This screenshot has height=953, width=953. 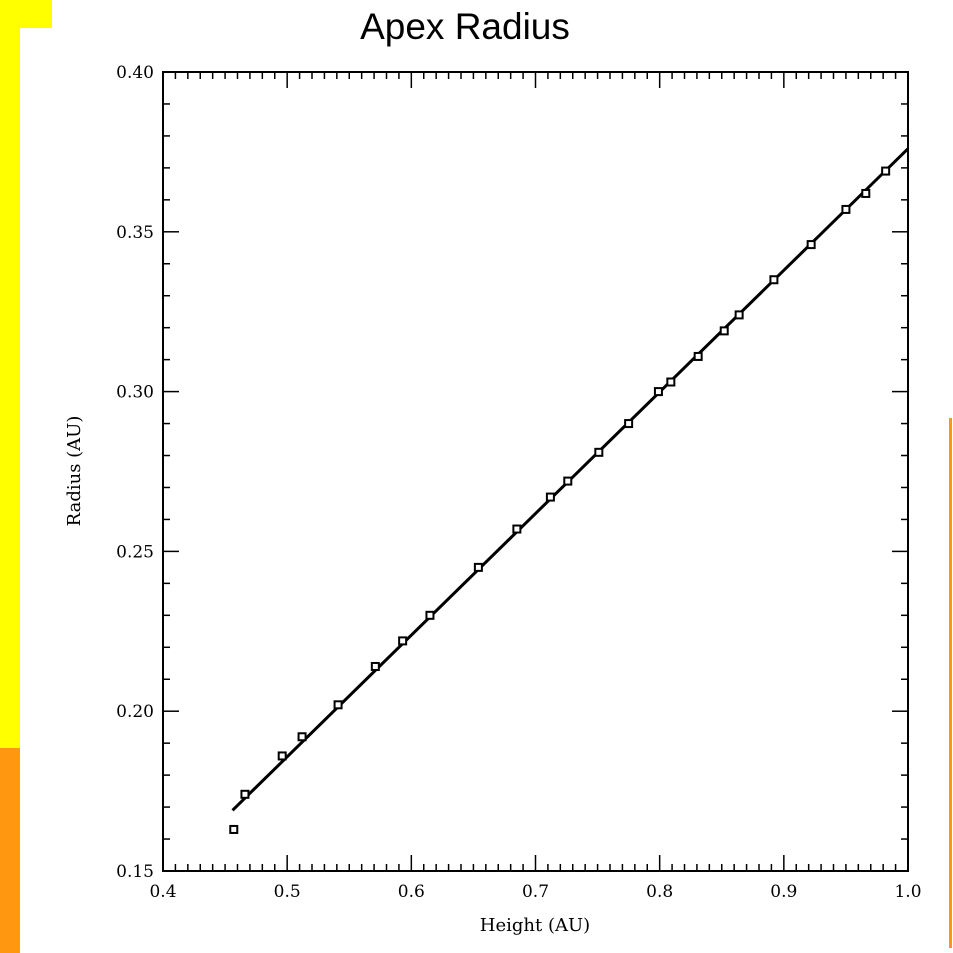 What do you see at coordinates (10, 850) in the screenshot?
I see `orange-accent-bar` at bounding box center [10, 850].